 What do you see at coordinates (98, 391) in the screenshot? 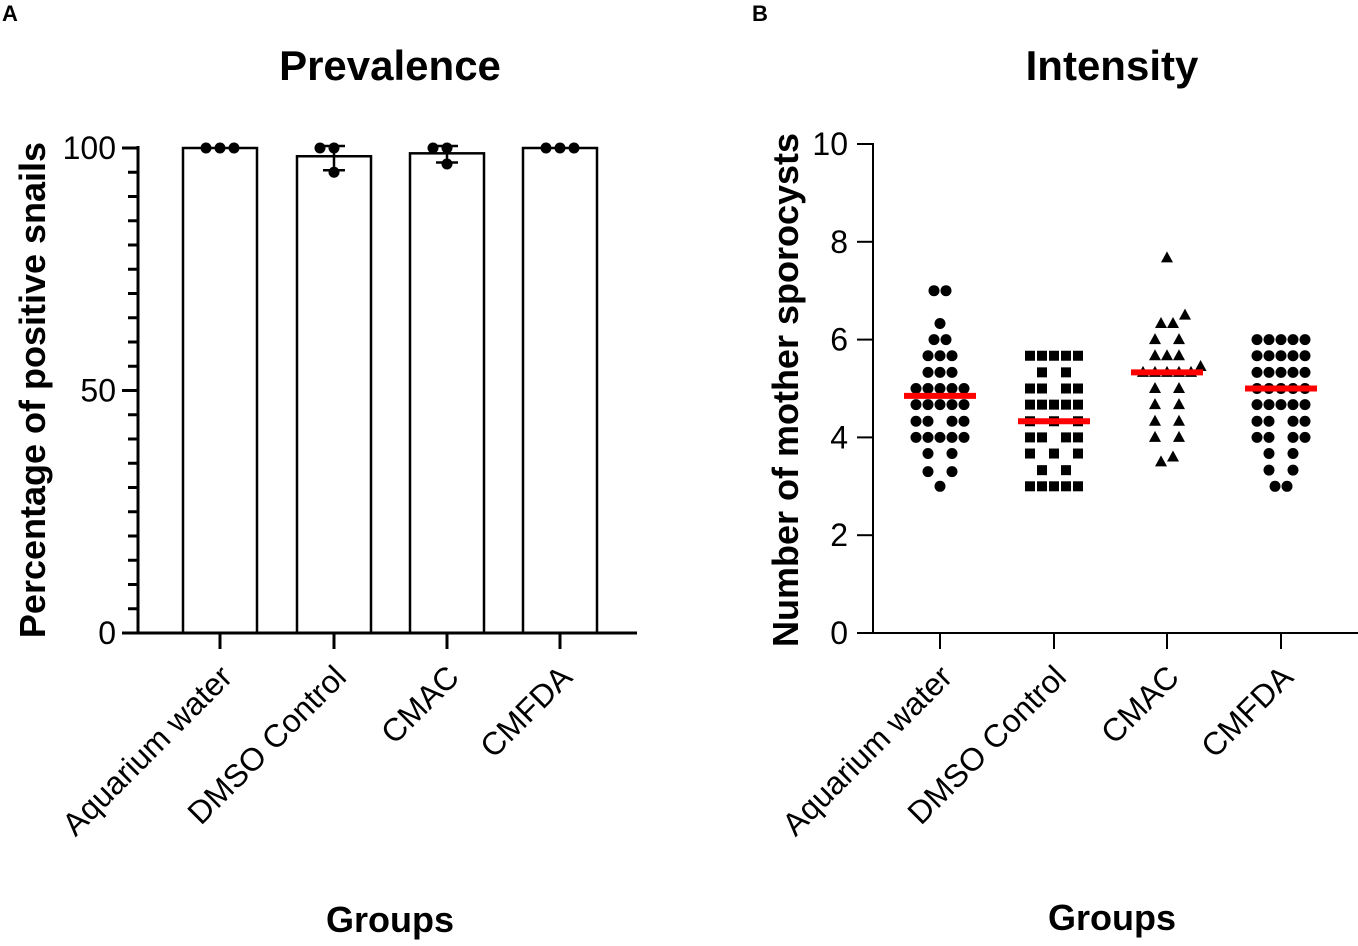
I see `y-tick-label: 50` at bounding box center [98, 391].